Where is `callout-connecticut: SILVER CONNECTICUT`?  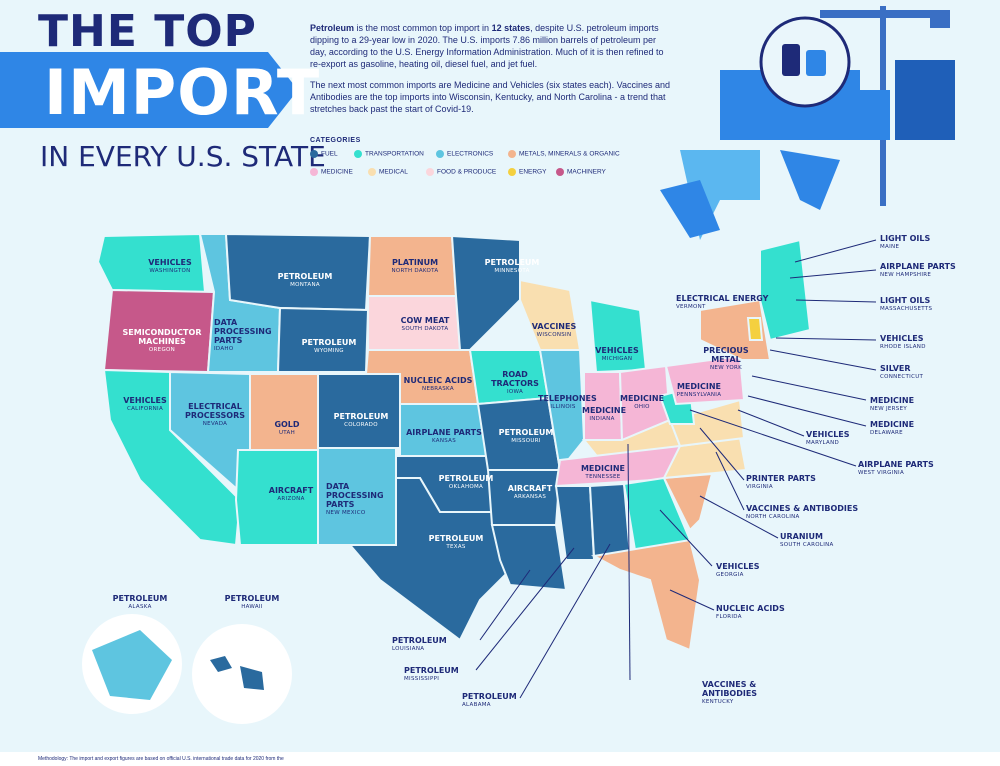 callout-connecticut: SILVER CONNECTICUT is located at coordinates (902, 372).